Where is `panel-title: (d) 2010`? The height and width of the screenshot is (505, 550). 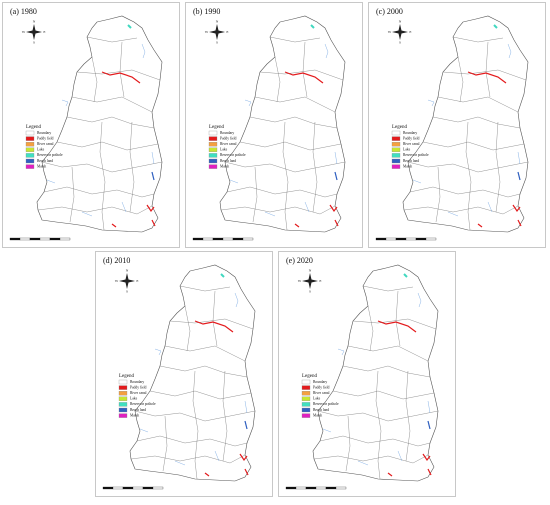 panel-title: (d) 2010 is located at coordinates (116, 260).